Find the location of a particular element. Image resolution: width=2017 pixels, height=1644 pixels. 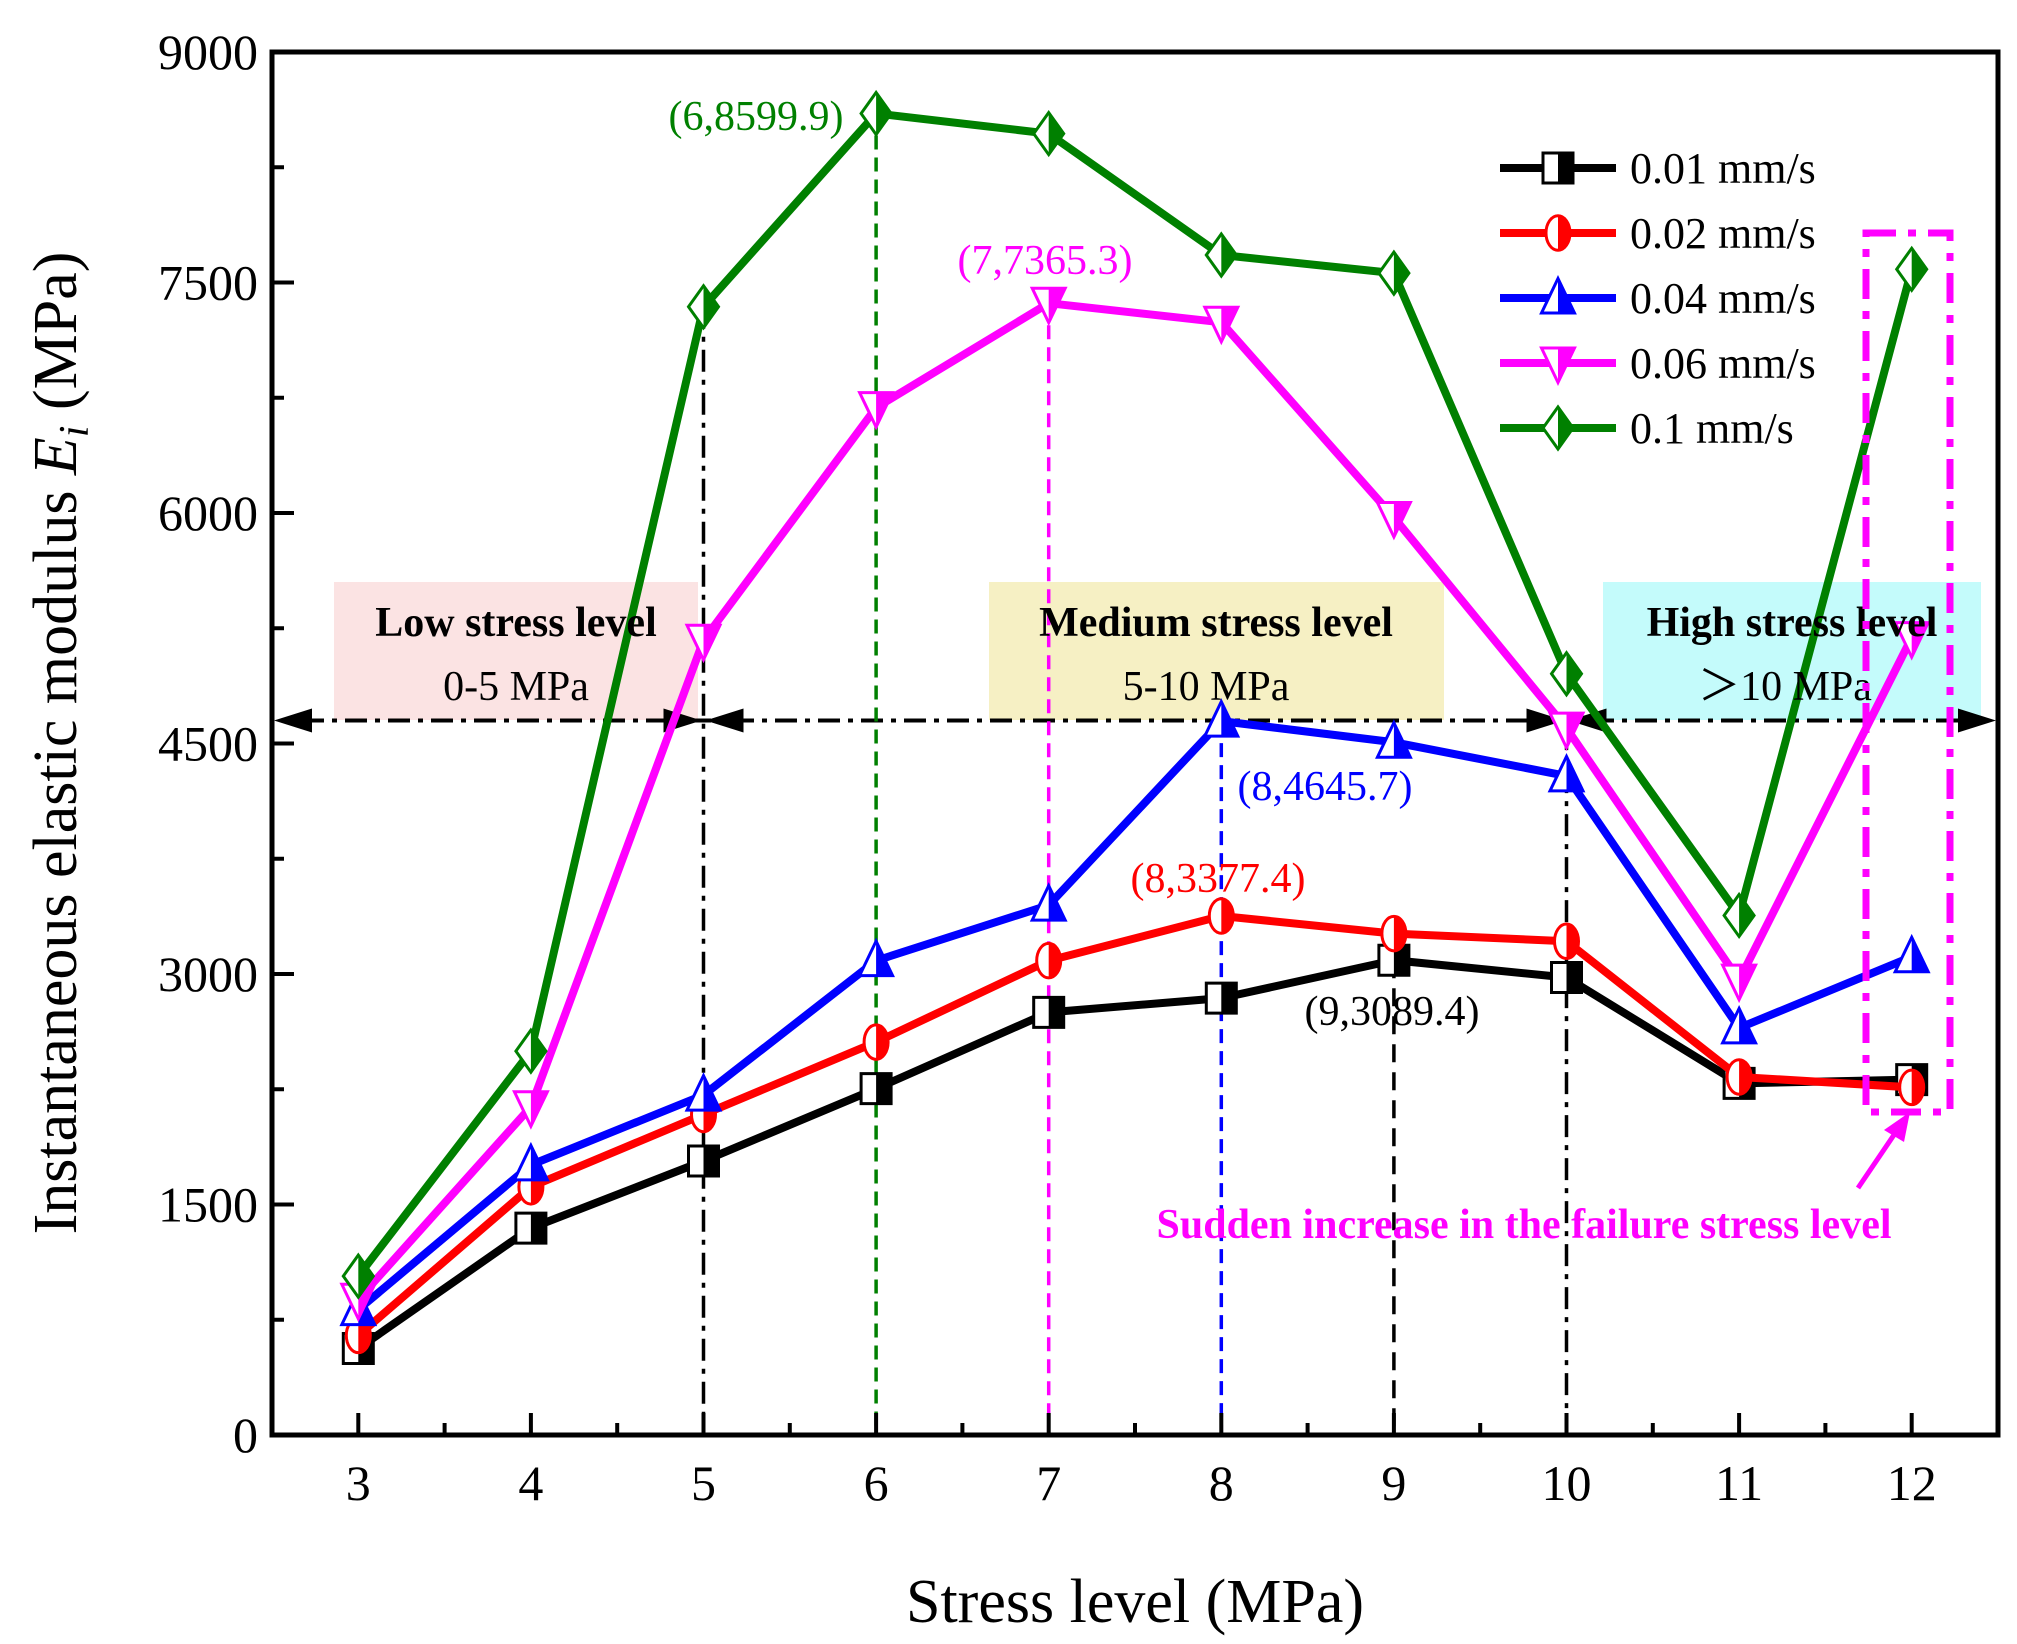

x-tick-label: 6 is located at coordinates (876, 1483).